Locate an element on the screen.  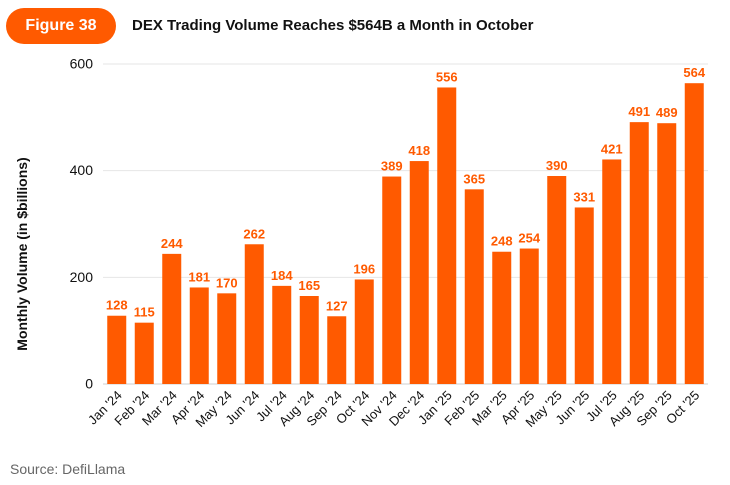
data-label: 556 is located at coordinates (447, 76).